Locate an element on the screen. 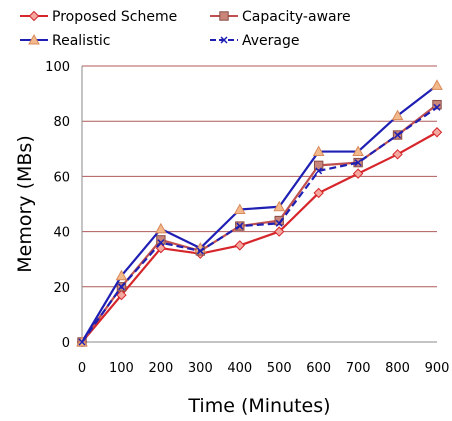 The width and height of the screenshot is (452, 421). x-tick-label: 300 is located at coordinates (200, 368).